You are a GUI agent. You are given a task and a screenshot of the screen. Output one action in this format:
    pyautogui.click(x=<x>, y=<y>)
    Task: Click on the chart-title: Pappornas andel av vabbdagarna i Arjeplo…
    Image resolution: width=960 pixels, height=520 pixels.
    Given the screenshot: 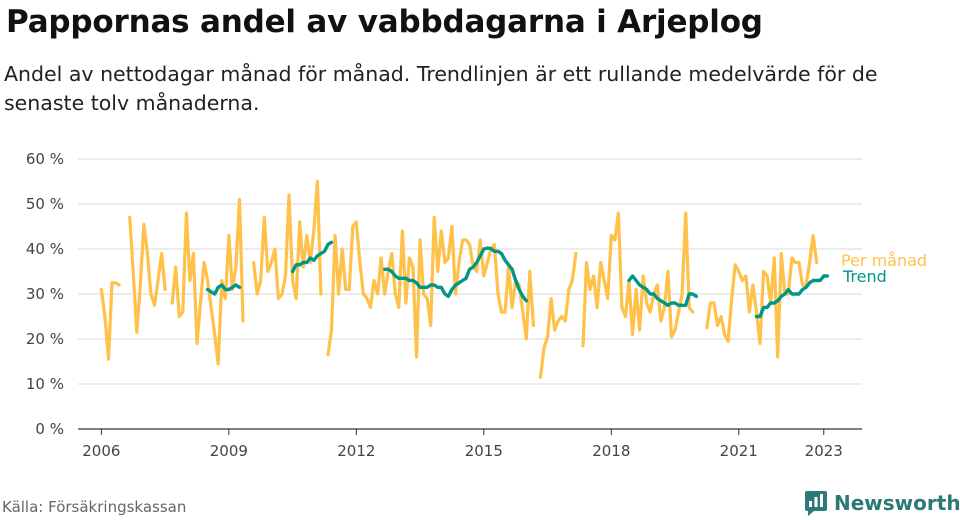 What is the action you would take?
    pyautogui.click(x=384, y=22)
    